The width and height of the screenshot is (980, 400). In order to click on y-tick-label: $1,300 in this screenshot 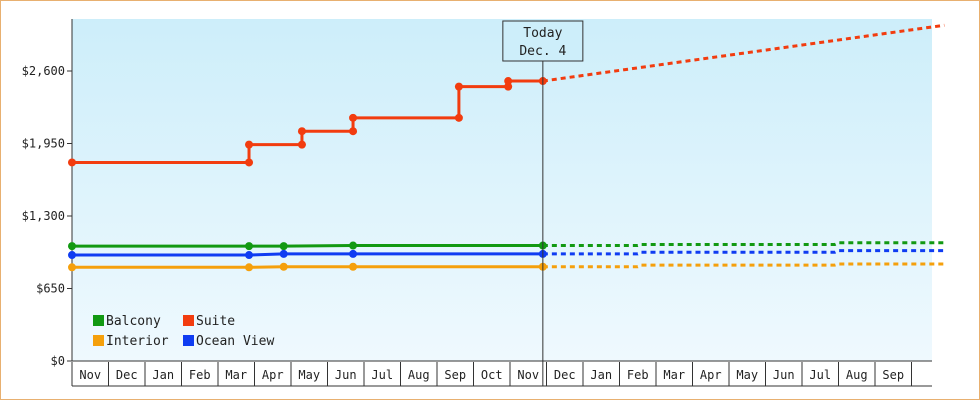, I will do `click(43, 216)`.